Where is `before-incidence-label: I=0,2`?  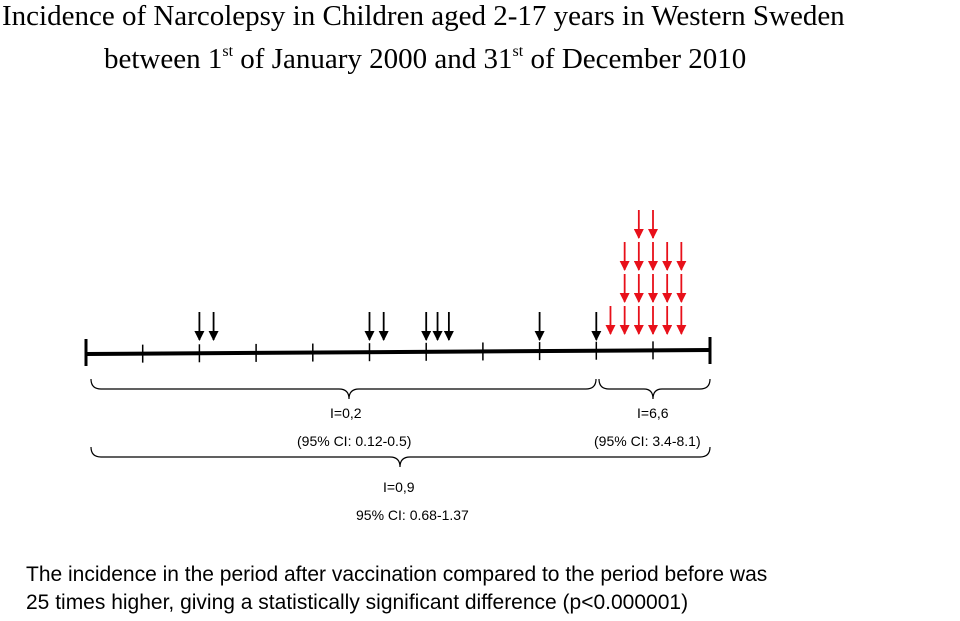 before-incidence-label: I=0,2 is located at coordinates (346, 413).